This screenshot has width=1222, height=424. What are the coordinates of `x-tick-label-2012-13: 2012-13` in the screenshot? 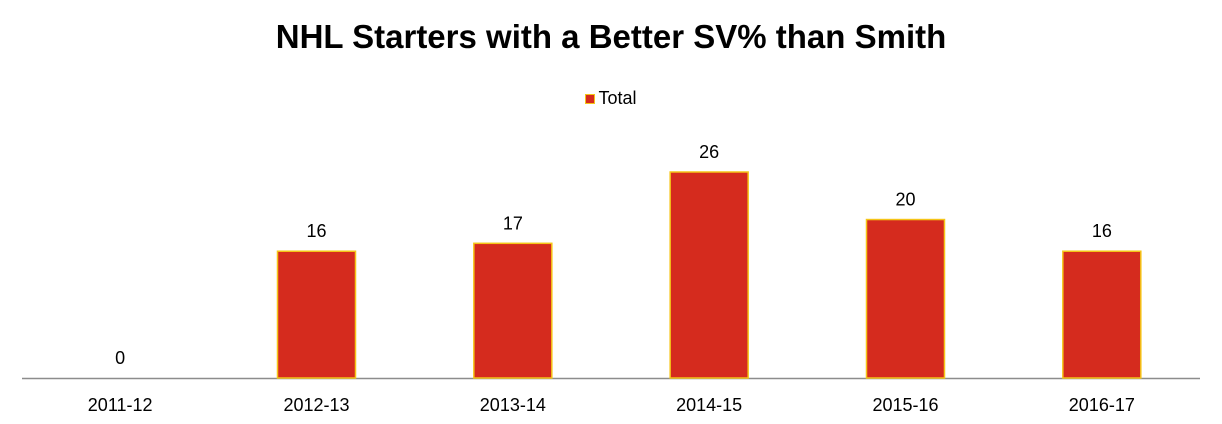 It's located at (316, 405).